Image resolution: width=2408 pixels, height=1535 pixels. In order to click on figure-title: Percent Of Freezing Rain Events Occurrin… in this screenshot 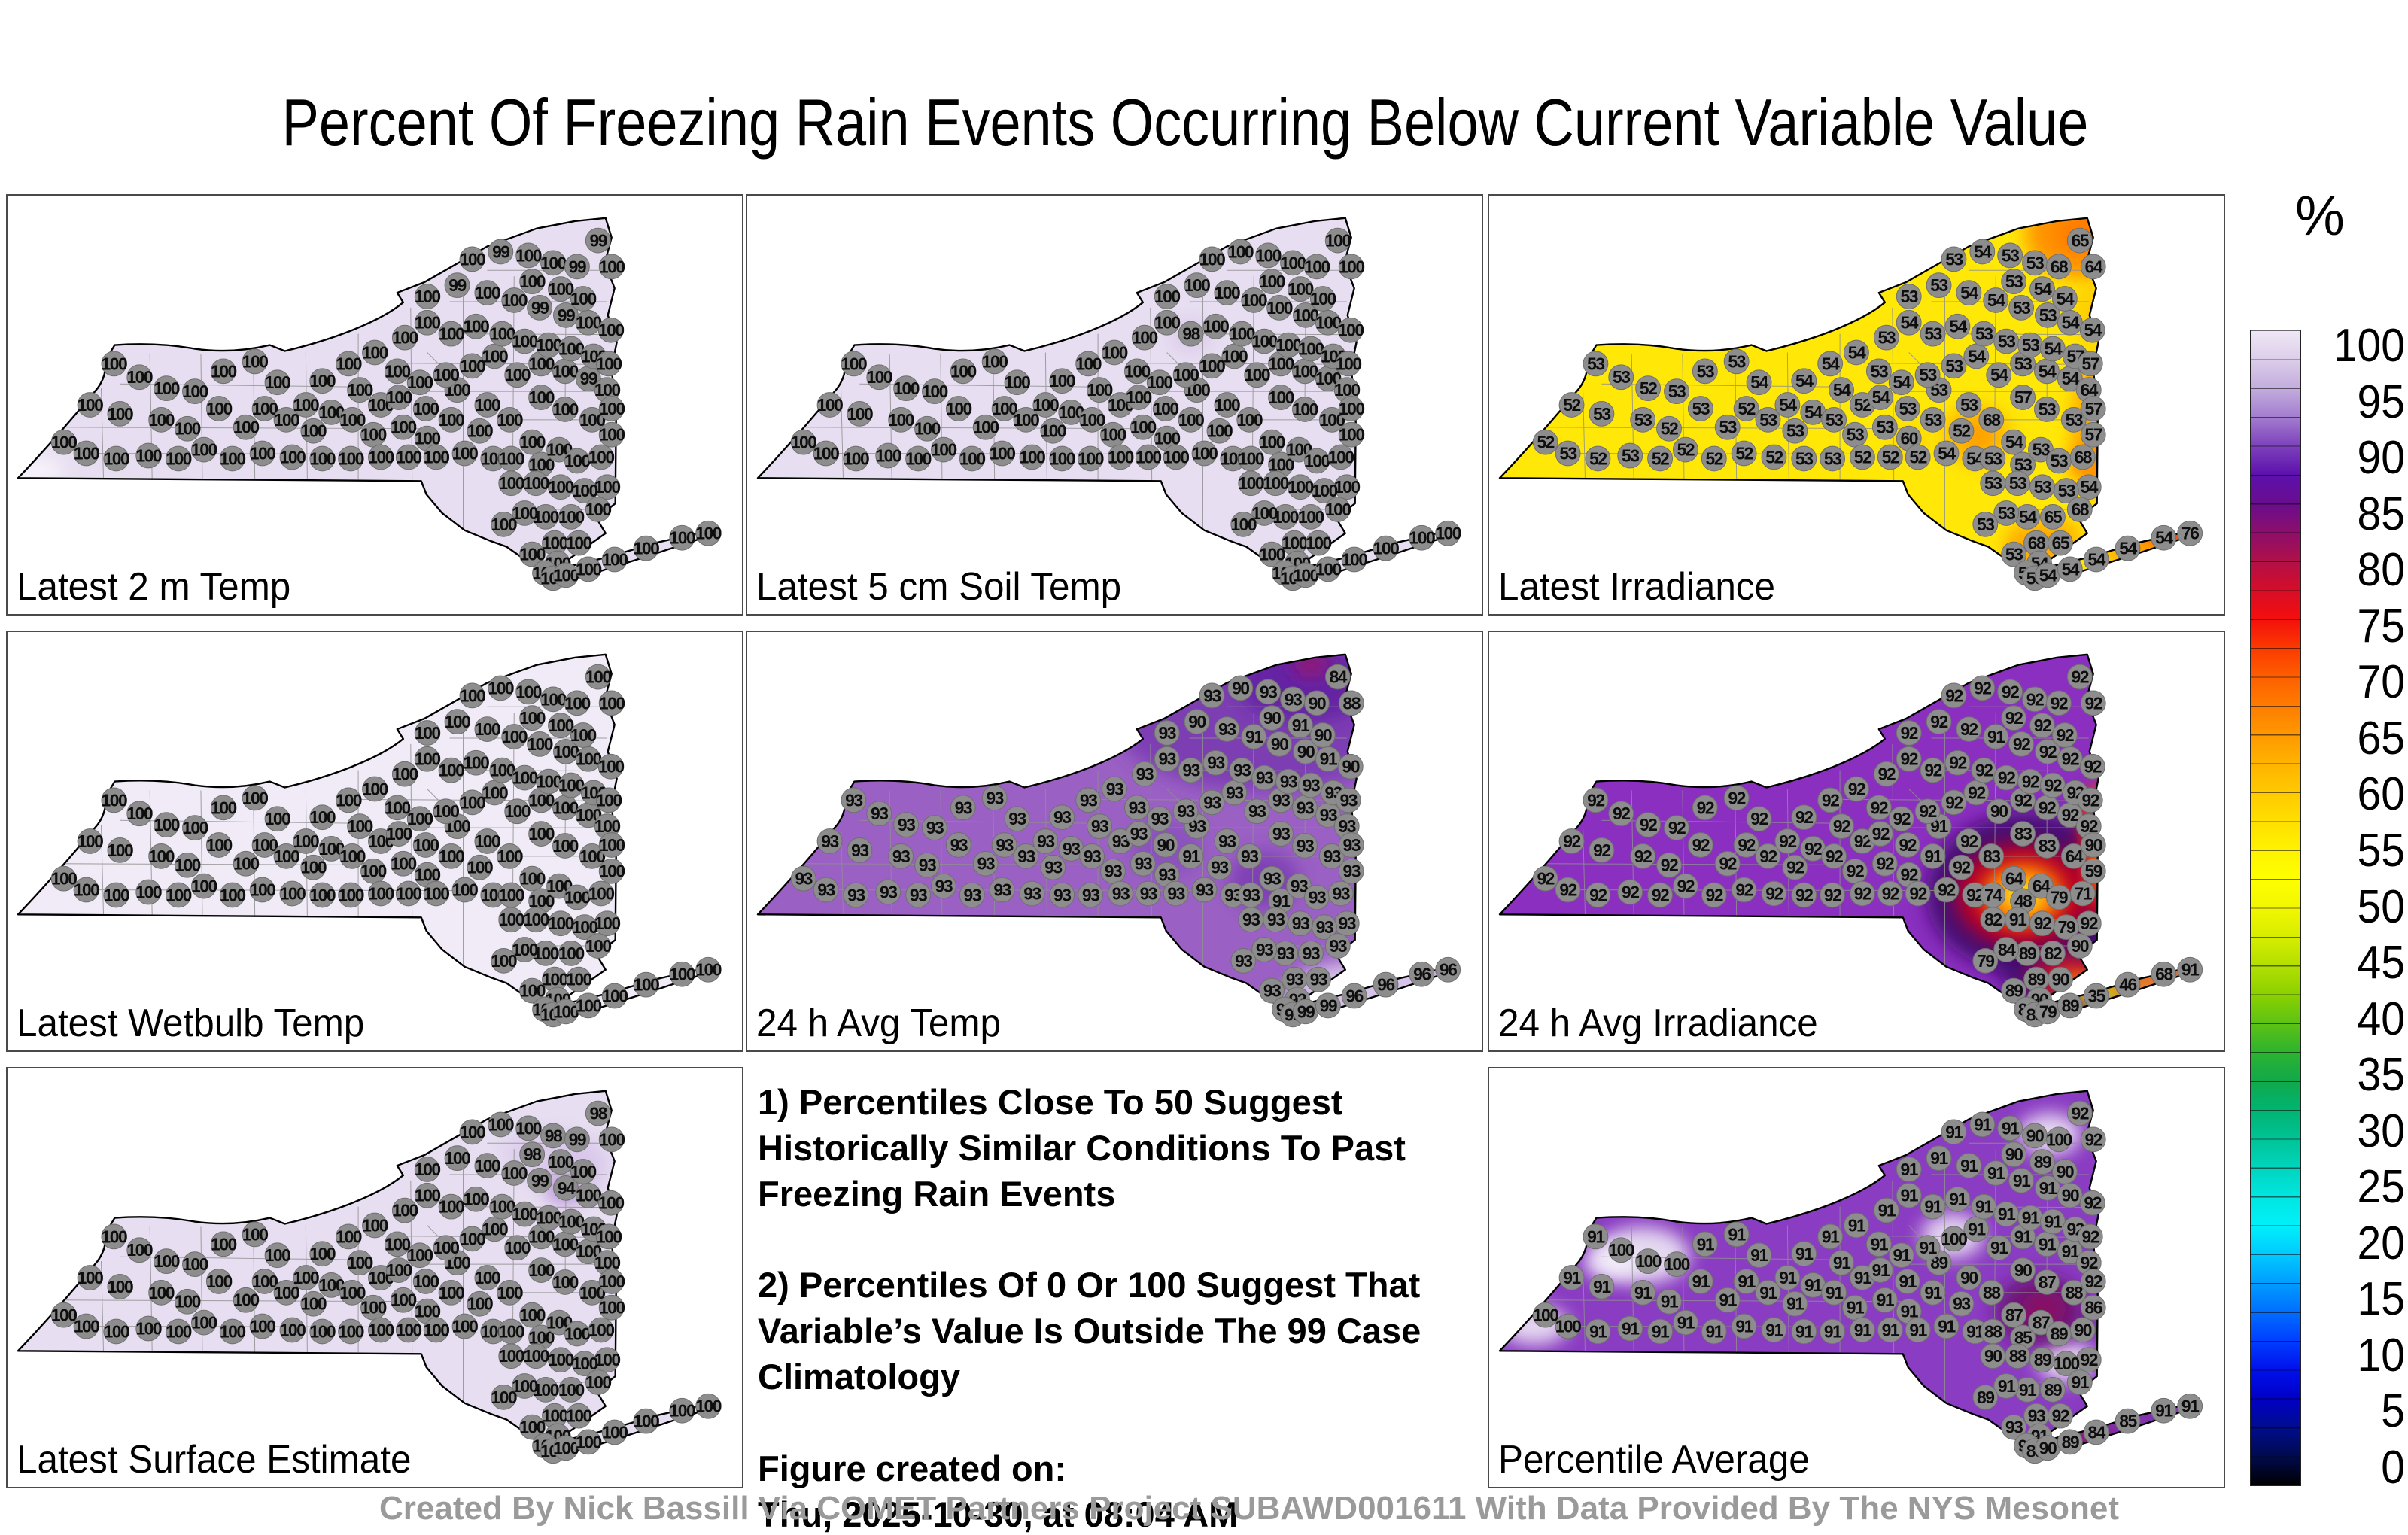, I will do `click(1185, 122)`.